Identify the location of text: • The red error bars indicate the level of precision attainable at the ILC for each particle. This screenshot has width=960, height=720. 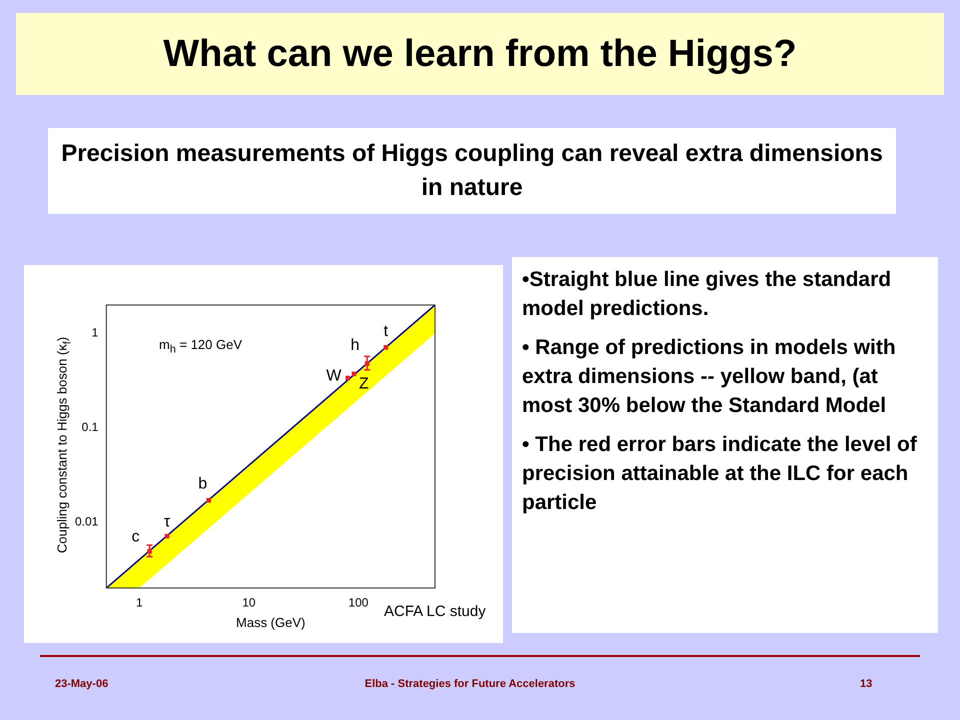
(720, 474).